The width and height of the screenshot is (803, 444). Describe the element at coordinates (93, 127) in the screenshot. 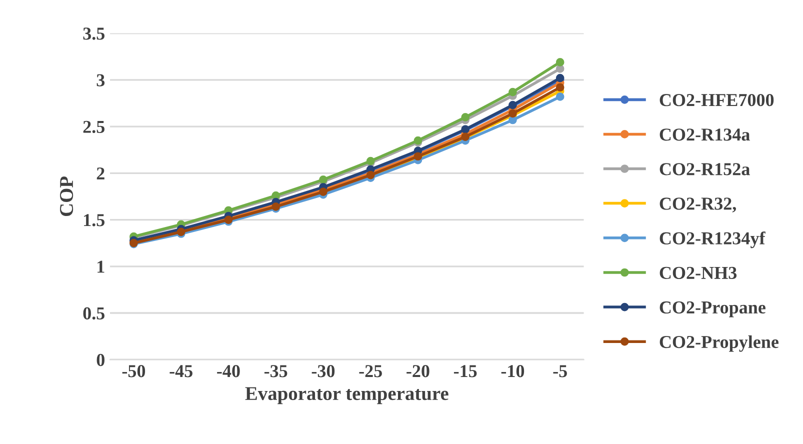

I see `y-tick-label: 2.5` at that location.